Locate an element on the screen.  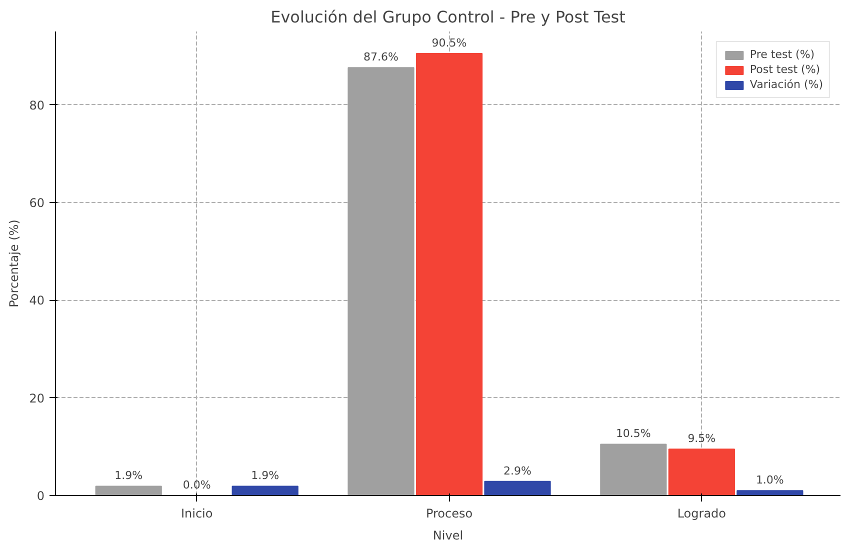
data-label: 1.0% is located at coordinates (770, 480).